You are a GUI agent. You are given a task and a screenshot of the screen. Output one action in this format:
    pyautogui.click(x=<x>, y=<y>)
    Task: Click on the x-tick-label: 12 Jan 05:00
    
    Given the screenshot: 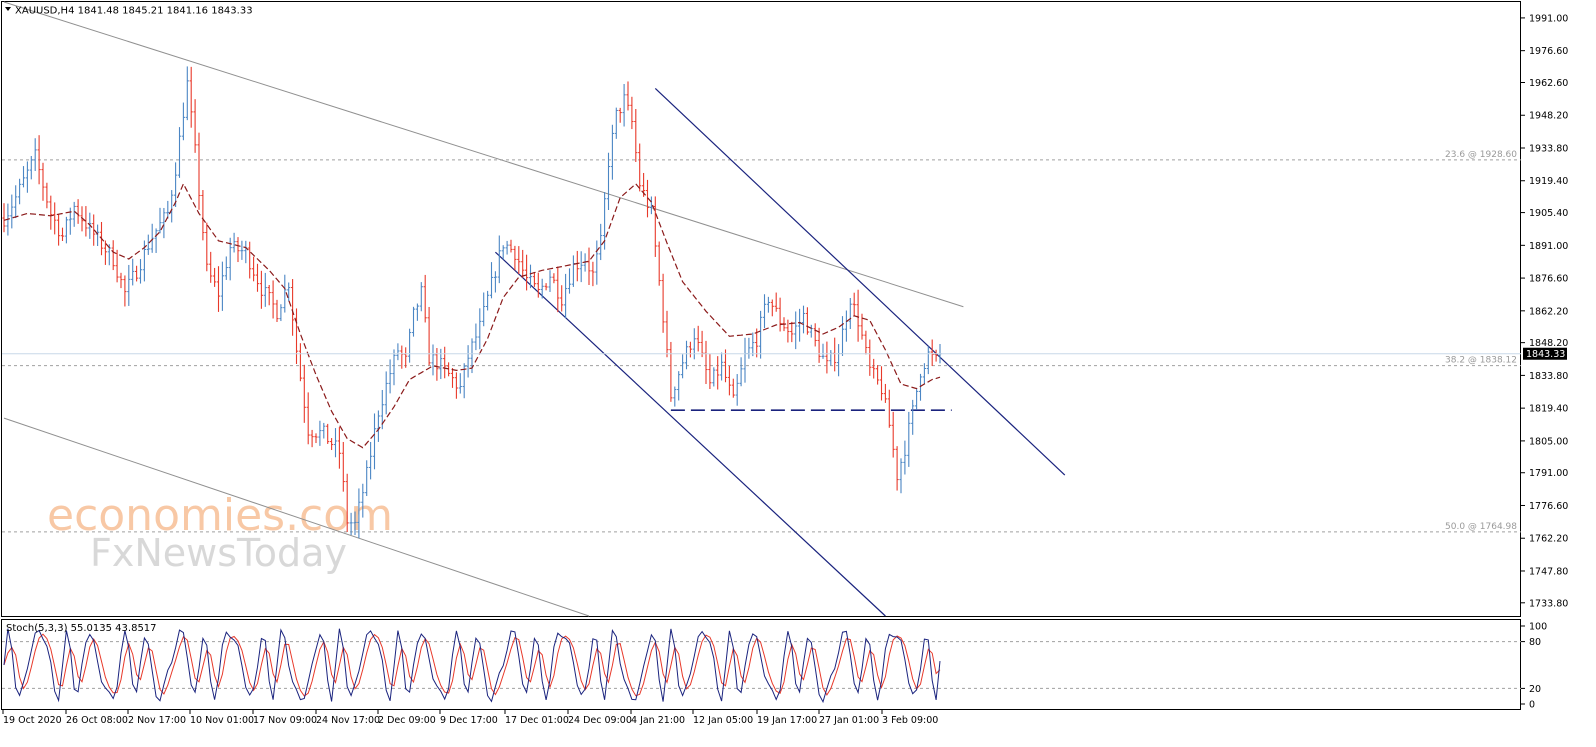 What is the action you would take?
    pyautogui.click(x=723, y=720)
    